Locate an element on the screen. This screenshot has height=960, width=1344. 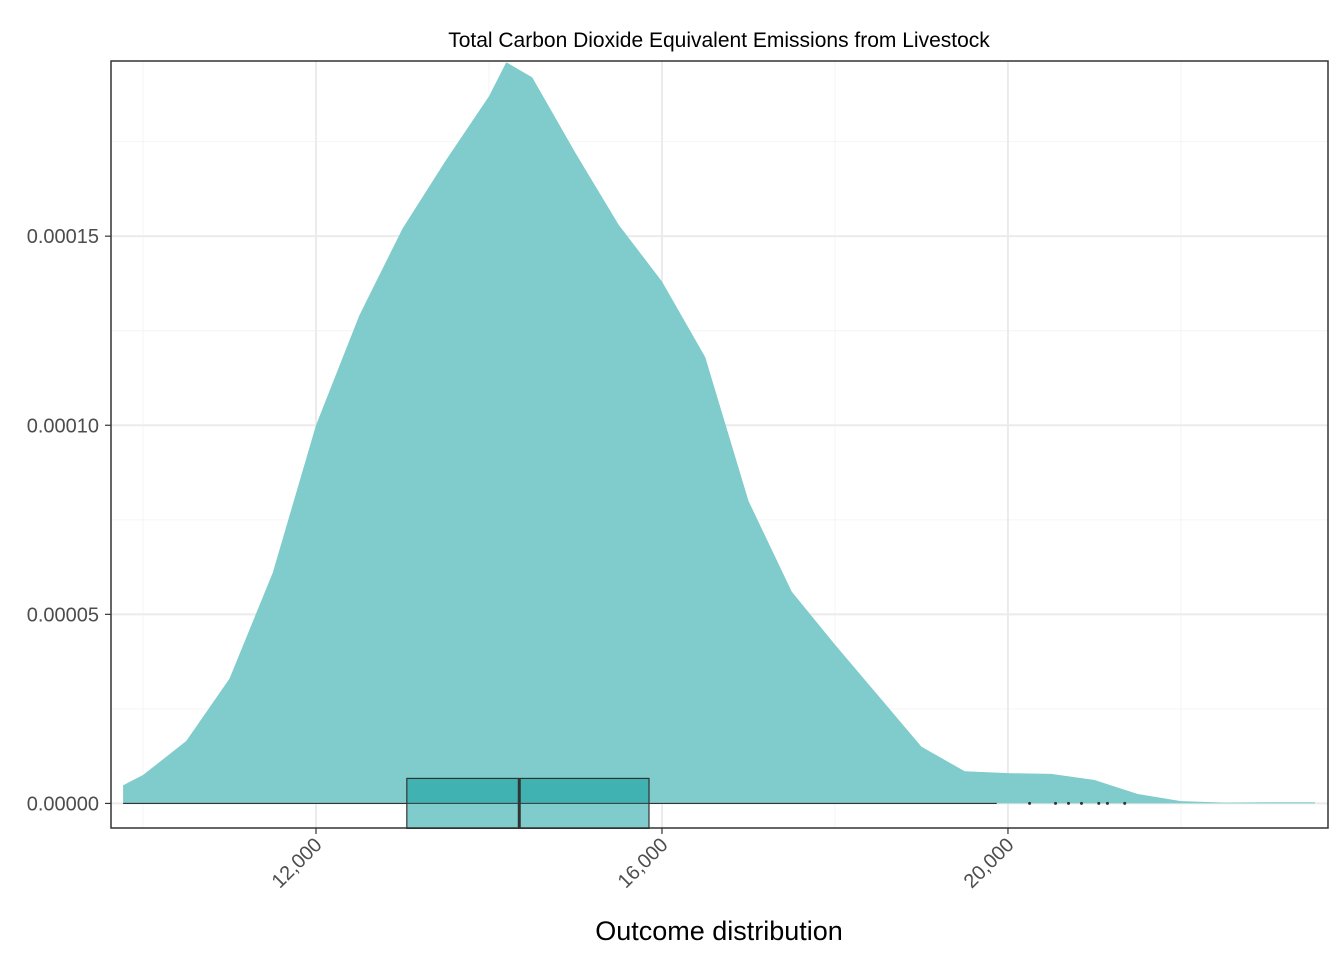
x-axis-title: Outcome distribution is located at coordinates (719, 931).